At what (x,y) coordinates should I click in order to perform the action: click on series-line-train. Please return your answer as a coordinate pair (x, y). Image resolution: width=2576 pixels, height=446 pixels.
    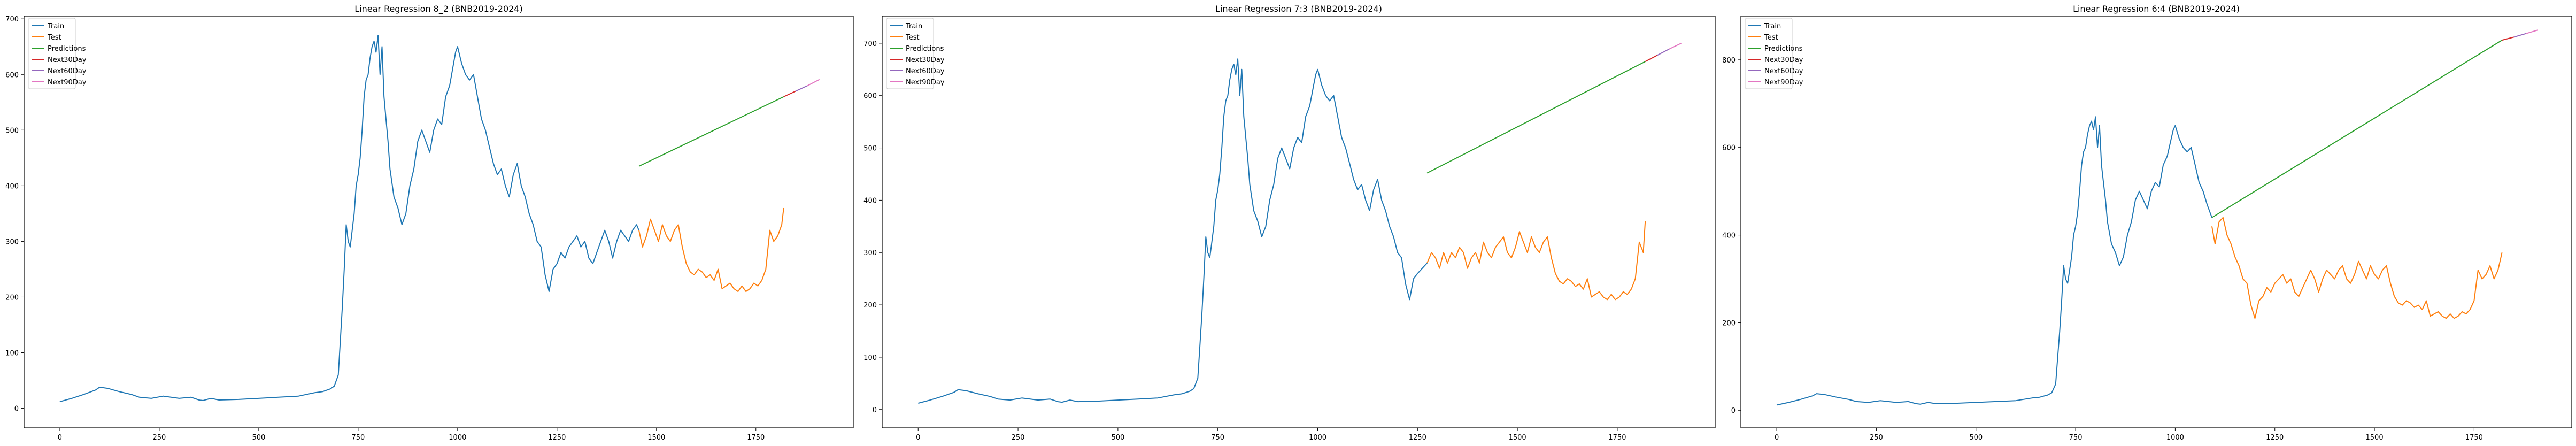
    Looking at the image, I should click on (1994, 261).